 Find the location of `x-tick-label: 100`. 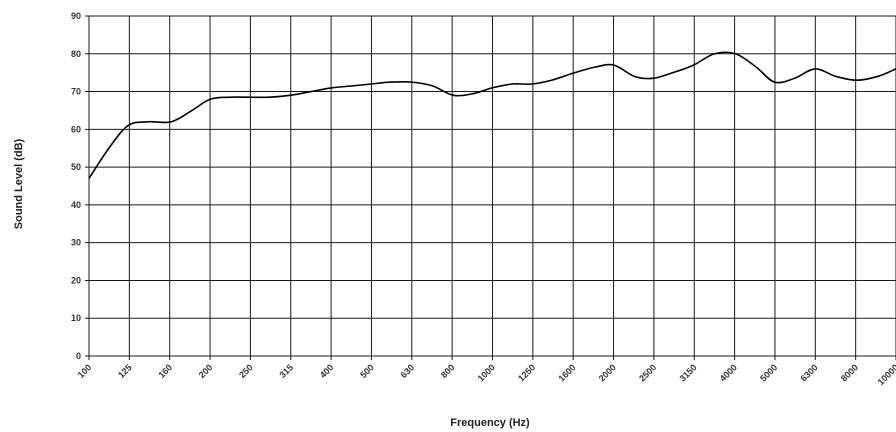

x-tick-label: 100 is located at coordinates (85, 371).